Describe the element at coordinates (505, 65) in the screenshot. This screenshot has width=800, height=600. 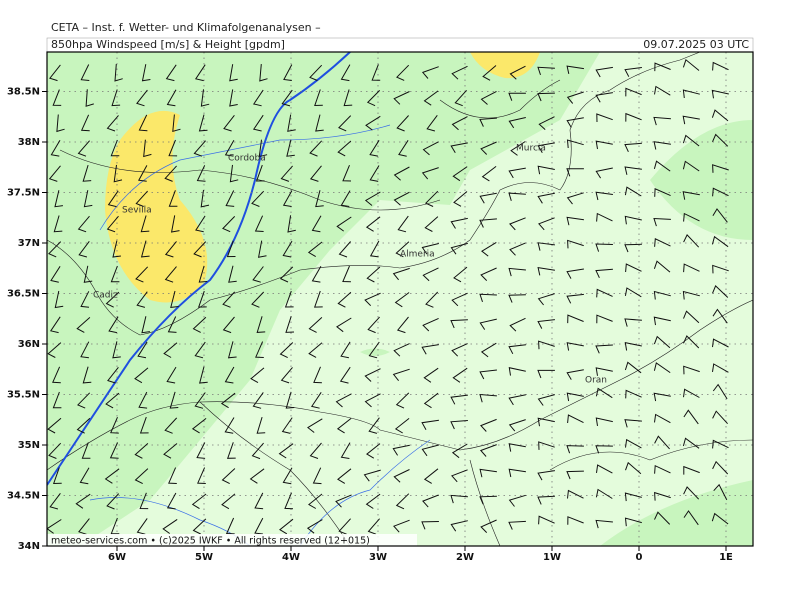
I see `field-high` at that location.